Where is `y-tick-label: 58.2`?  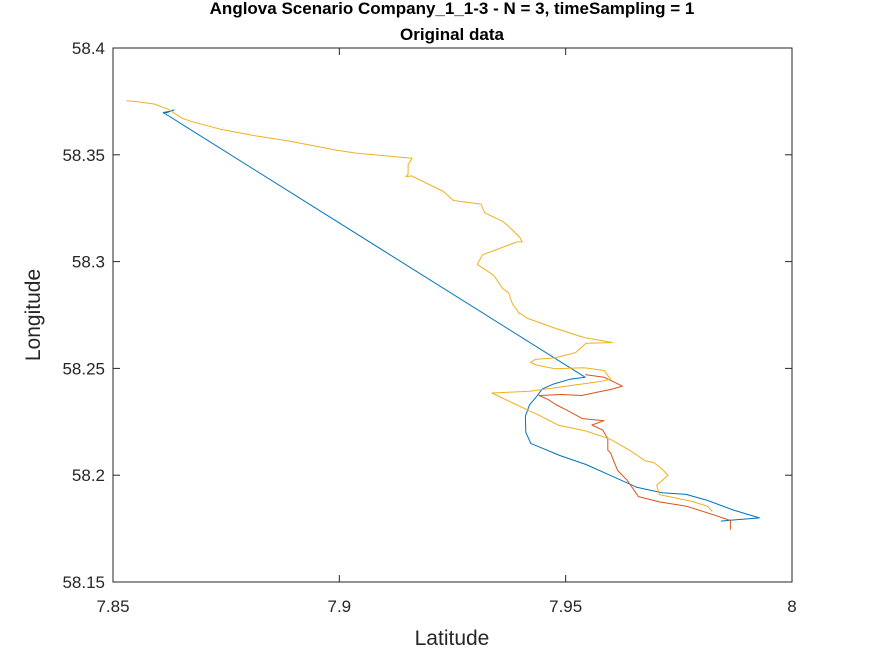 y-tick-label: 58.2 is located at coordinates (88, 475).